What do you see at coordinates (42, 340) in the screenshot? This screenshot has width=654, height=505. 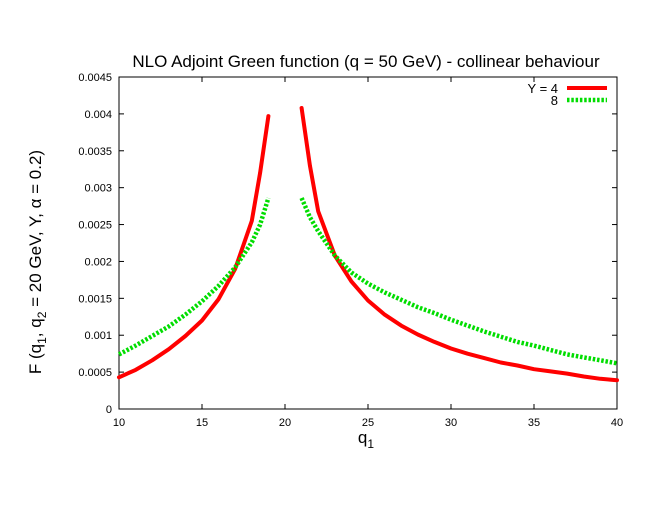 I see `y-axis-label-part: 1` at bounding box center [42, 340].